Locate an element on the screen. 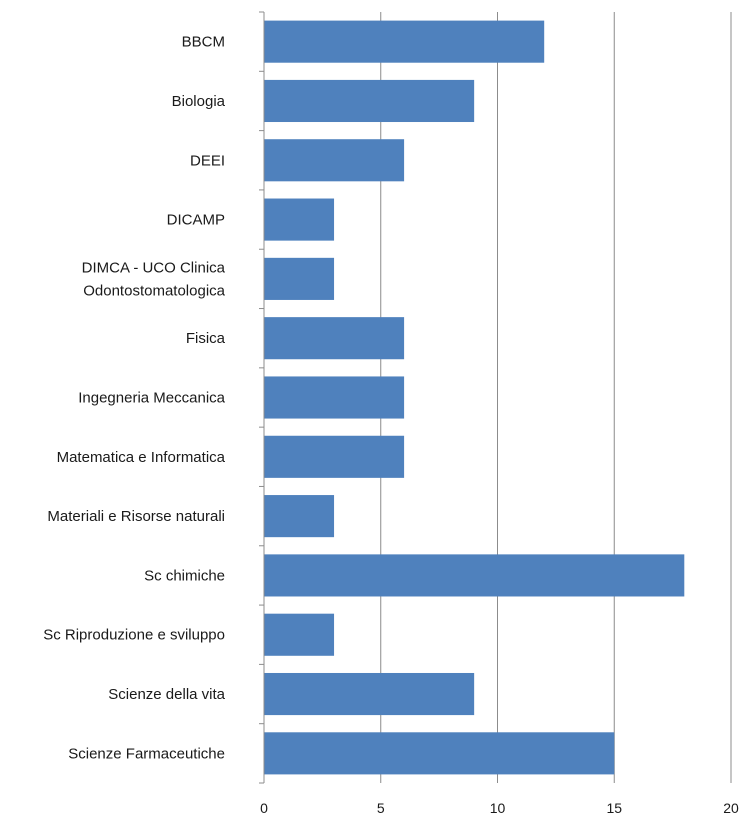 The image size is (740, 823). x-tick-label: 10 is located at coordinates (498, 808).